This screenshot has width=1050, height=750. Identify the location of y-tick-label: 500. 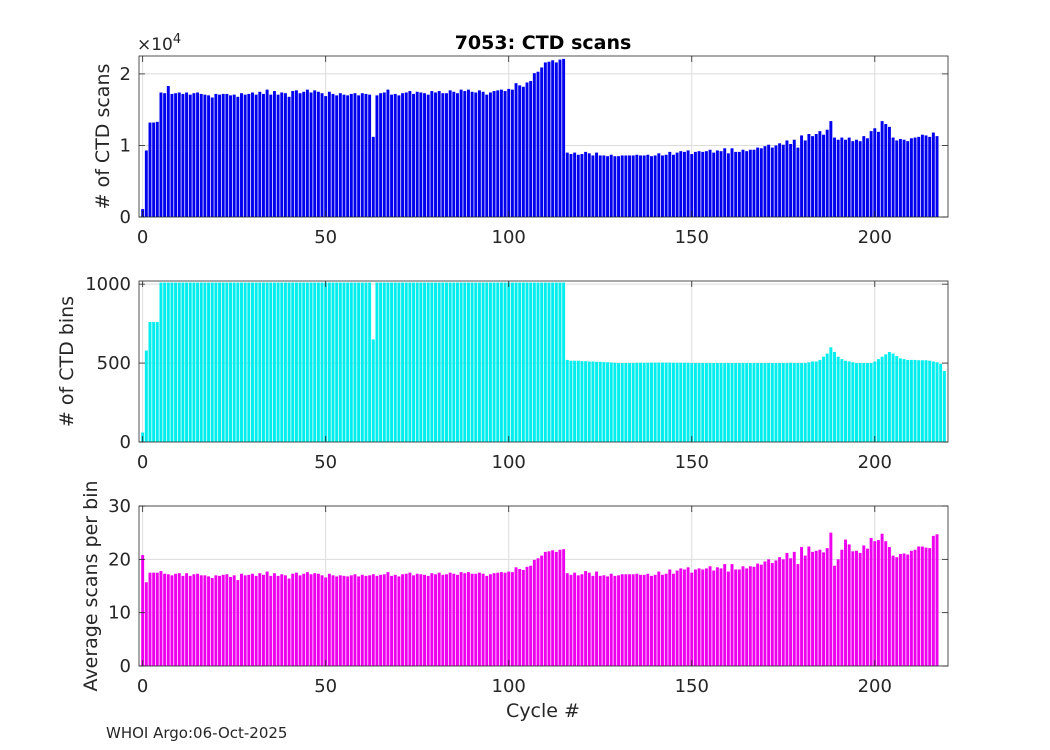
(114, 363).